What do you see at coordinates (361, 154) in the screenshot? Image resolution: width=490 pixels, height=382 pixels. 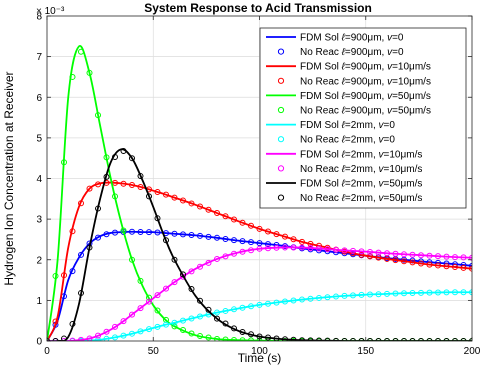 I see `legend-entry-label: FDM Sol ℓ=2mm, v=10μm/s` at bounding box center [361, 154].